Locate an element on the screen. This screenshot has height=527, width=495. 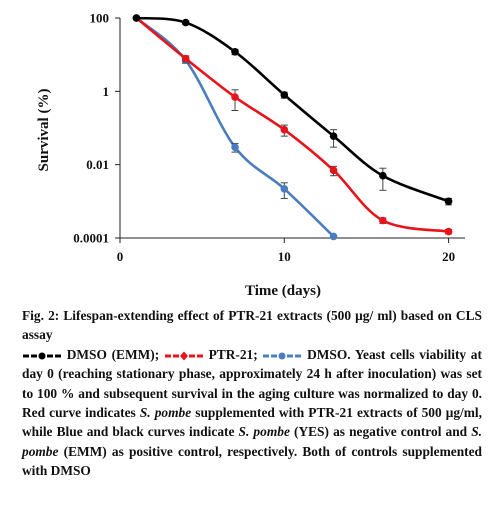
y-tick-label: 1 is located at coordinates (106, 91).